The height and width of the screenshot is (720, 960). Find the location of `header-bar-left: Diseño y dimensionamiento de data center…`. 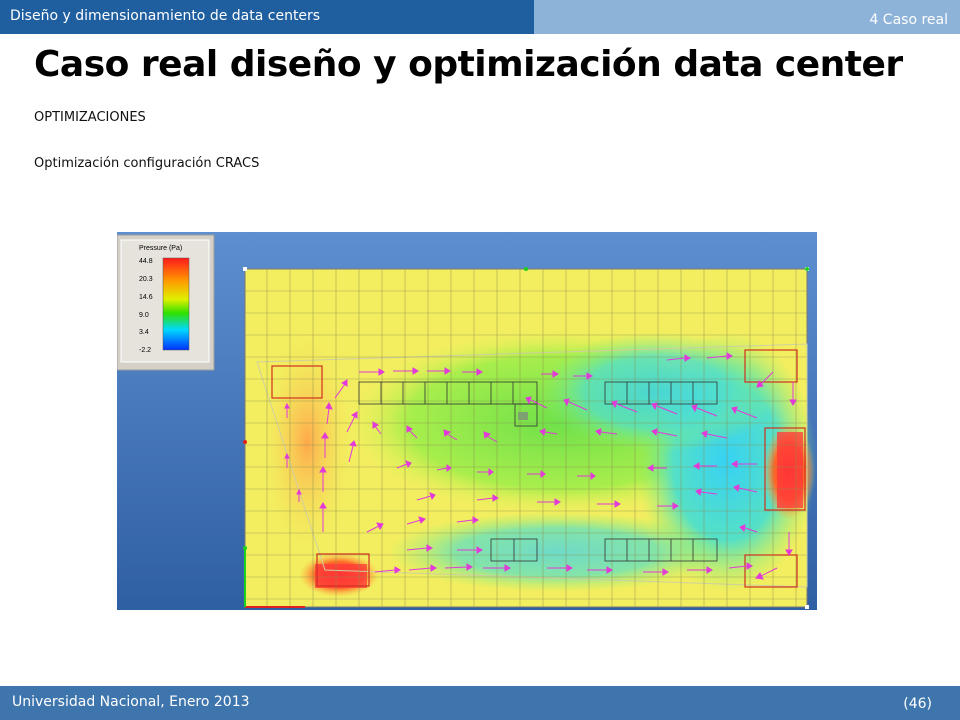

header-bar-left: Diseño y dimensionamiento de data center… is located at coordinates (267, 17).